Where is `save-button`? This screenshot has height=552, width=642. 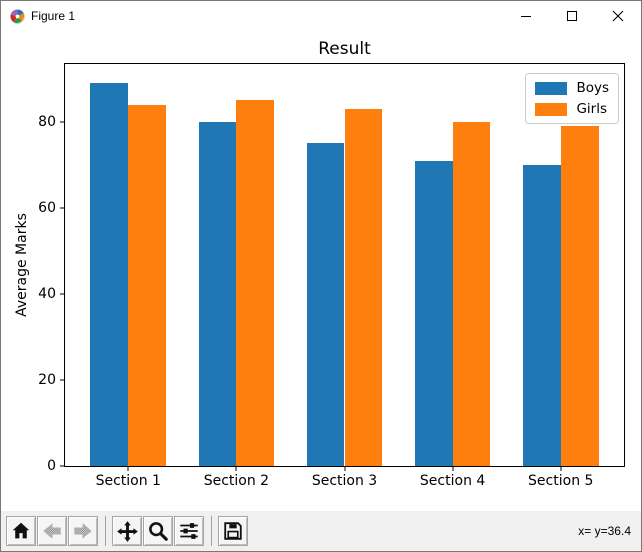
save-button is located at coordinates (233, 531).